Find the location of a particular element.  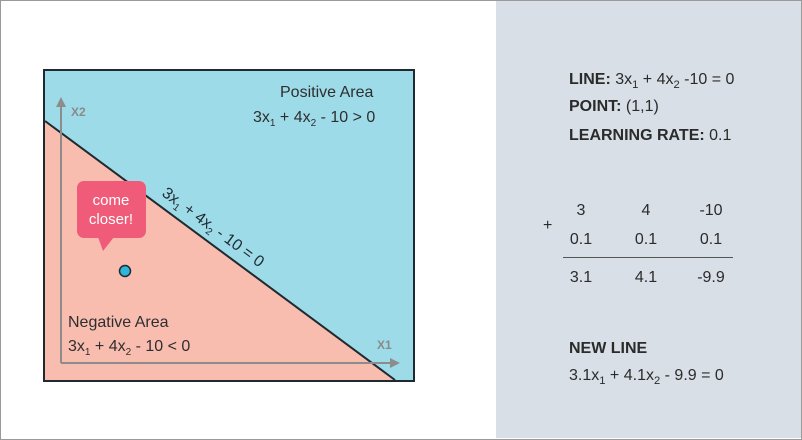

y-axis-arrow is located at coordinates (61, 102).